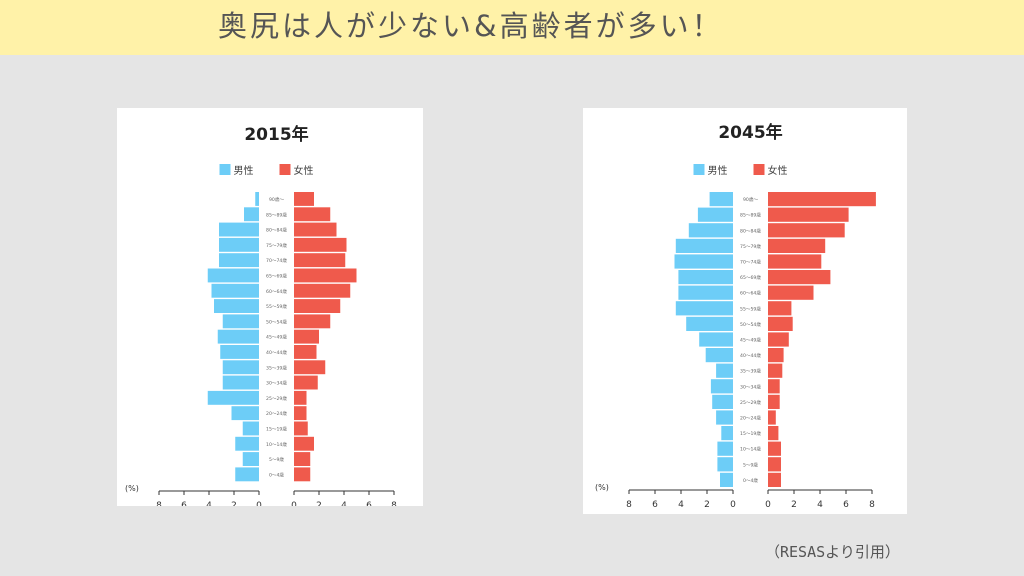 This screenshot has height=576, width=1024. Describe the element at coordinates (209, 503) in the screenshot. I see `tick-label-male-2: 4` at that location.